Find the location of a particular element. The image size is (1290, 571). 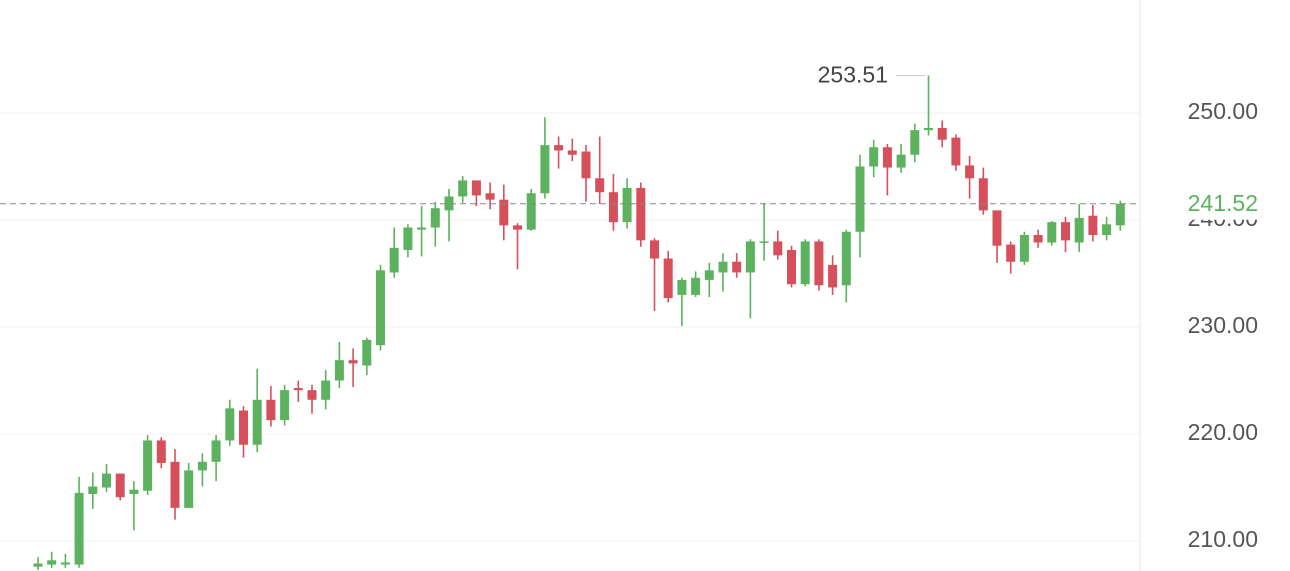

y-tick-label: 250.00 is located at coordinates (1223, 111).